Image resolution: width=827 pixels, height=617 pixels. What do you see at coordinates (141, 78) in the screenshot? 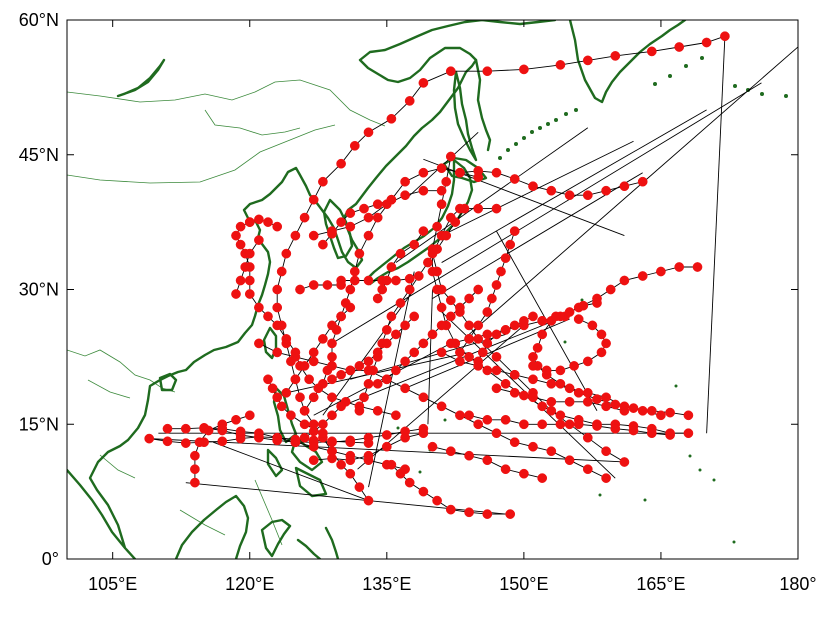
I see `lake-outline` at bounding box center [141, 78].